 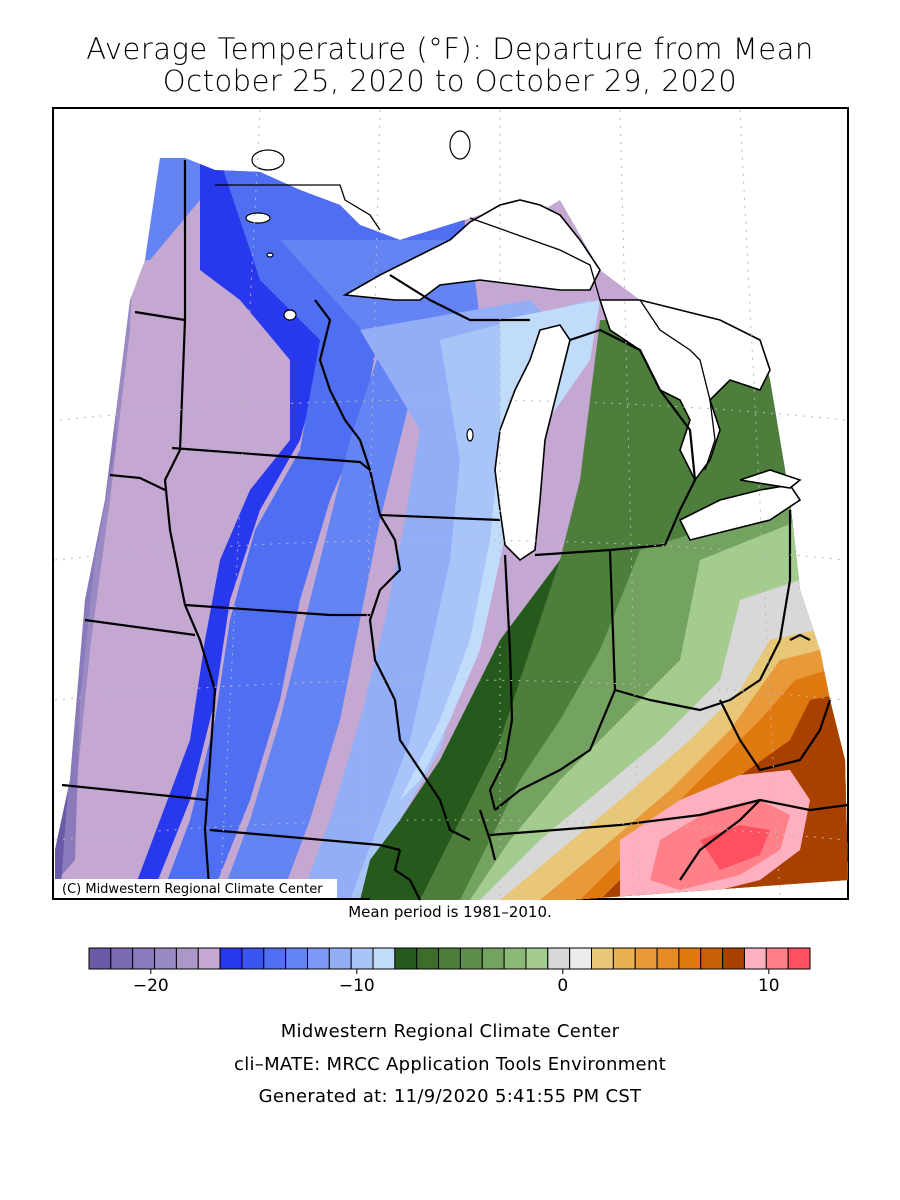 I want to click on color-legend, so click(x=449, y=960).